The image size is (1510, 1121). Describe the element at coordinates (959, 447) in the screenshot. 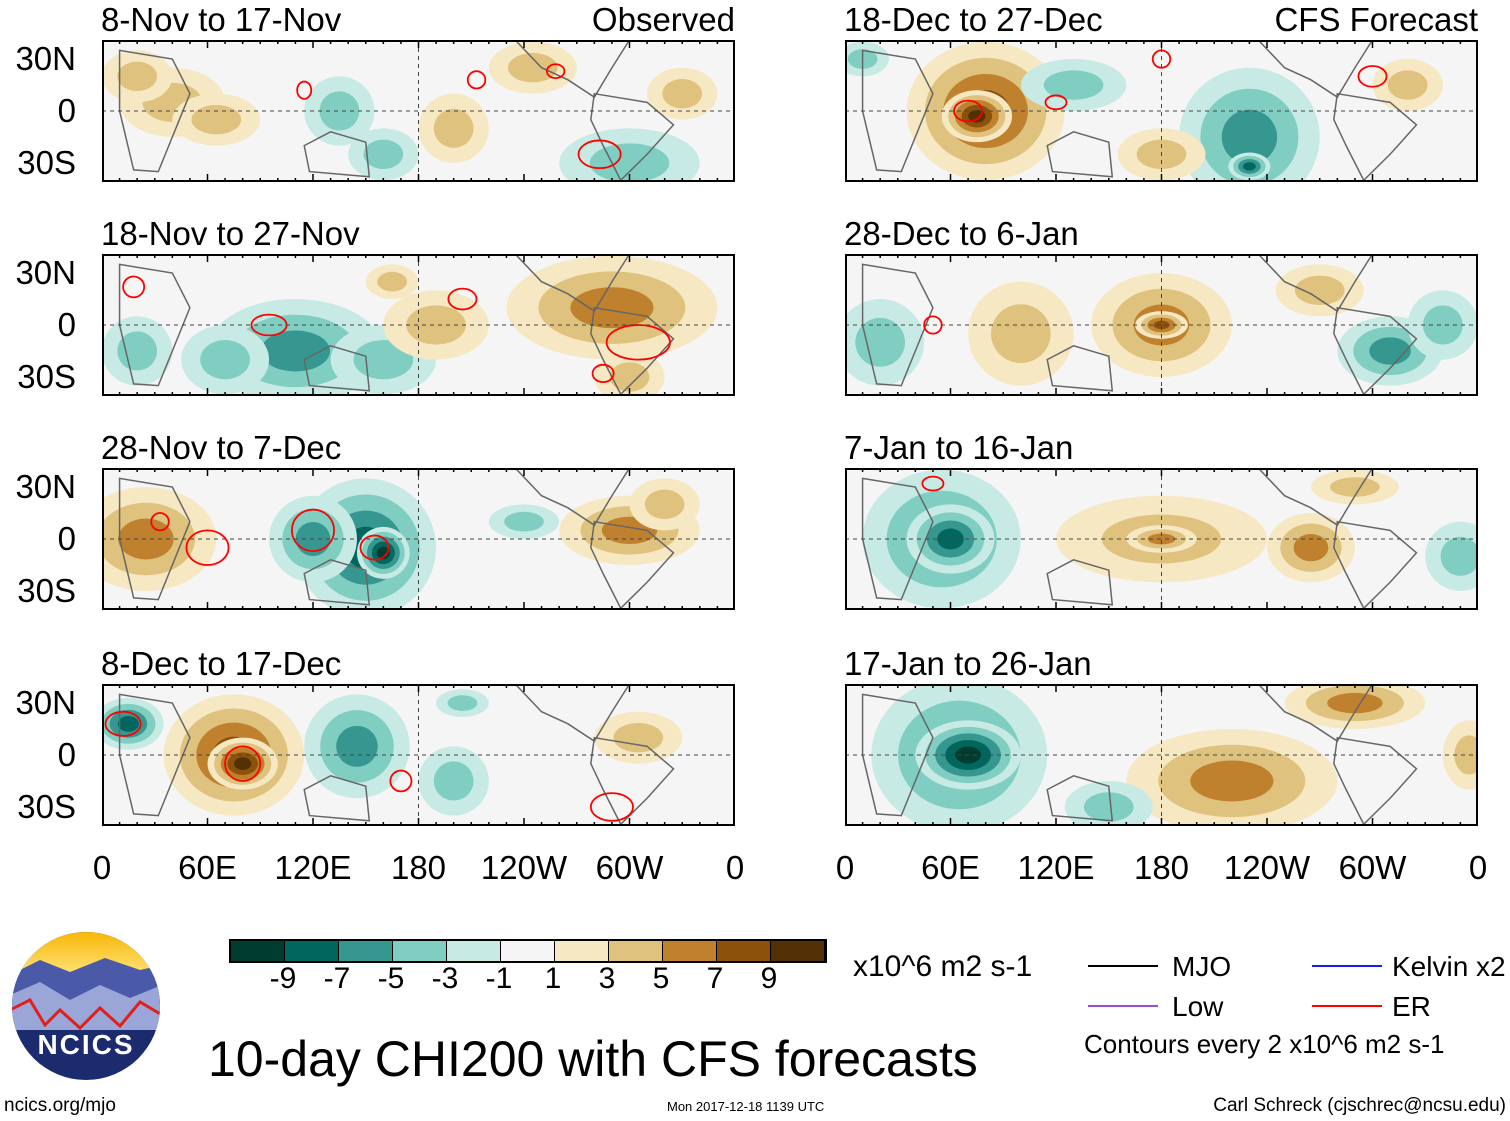

I see `panel-title: 7-Jan to 16-Jan` at that location.